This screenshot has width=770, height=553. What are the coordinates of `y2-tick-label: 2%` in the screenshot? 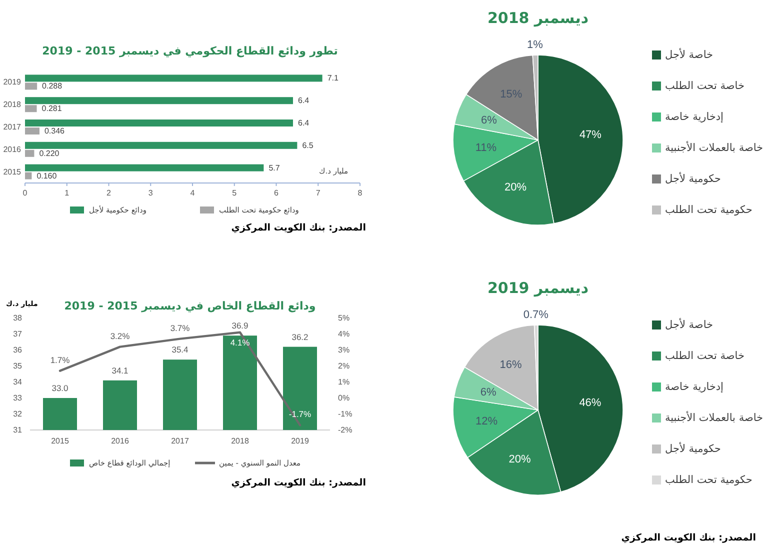 It's located at (344, 366).